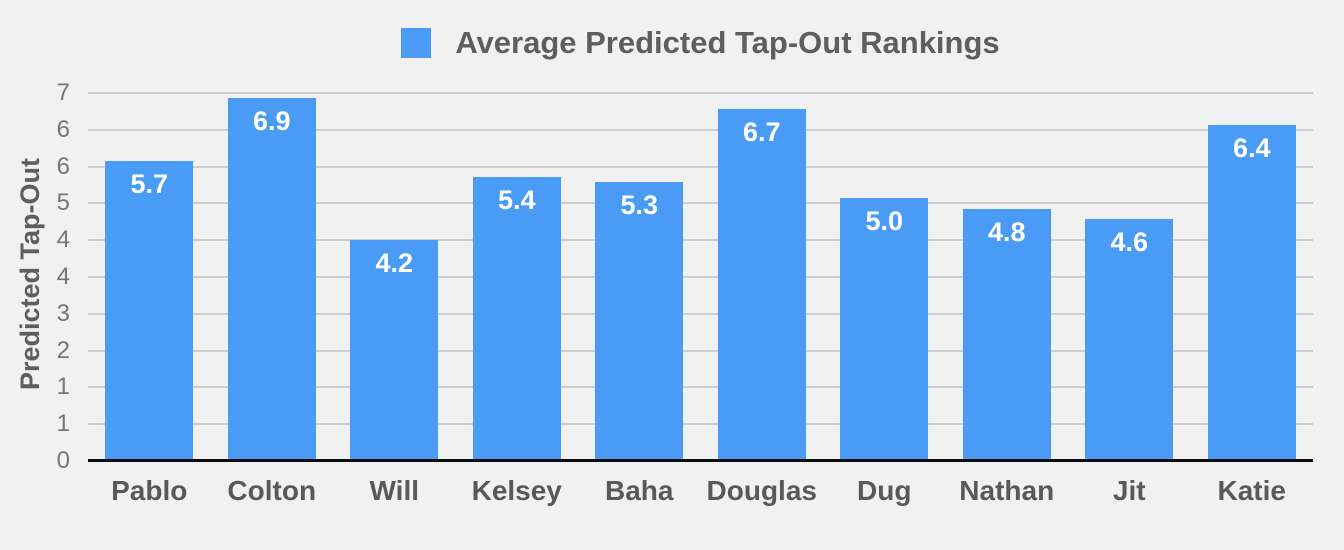 The width and height of the screenshot is (1344, 550). I want to click on chart-title: Average Predicted Tap-Out Rankings, so click(727, 42).